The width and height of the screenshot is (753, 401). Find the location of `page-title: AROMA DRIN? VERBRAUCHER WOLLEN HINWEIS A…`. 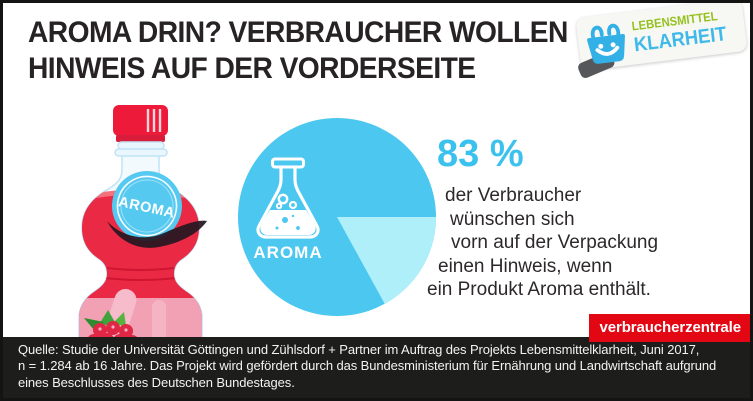

page-title: AROMA DRIN? VERBRAUCHER WOLLEN HINWEIS A… is located at coordinates (298, 51).